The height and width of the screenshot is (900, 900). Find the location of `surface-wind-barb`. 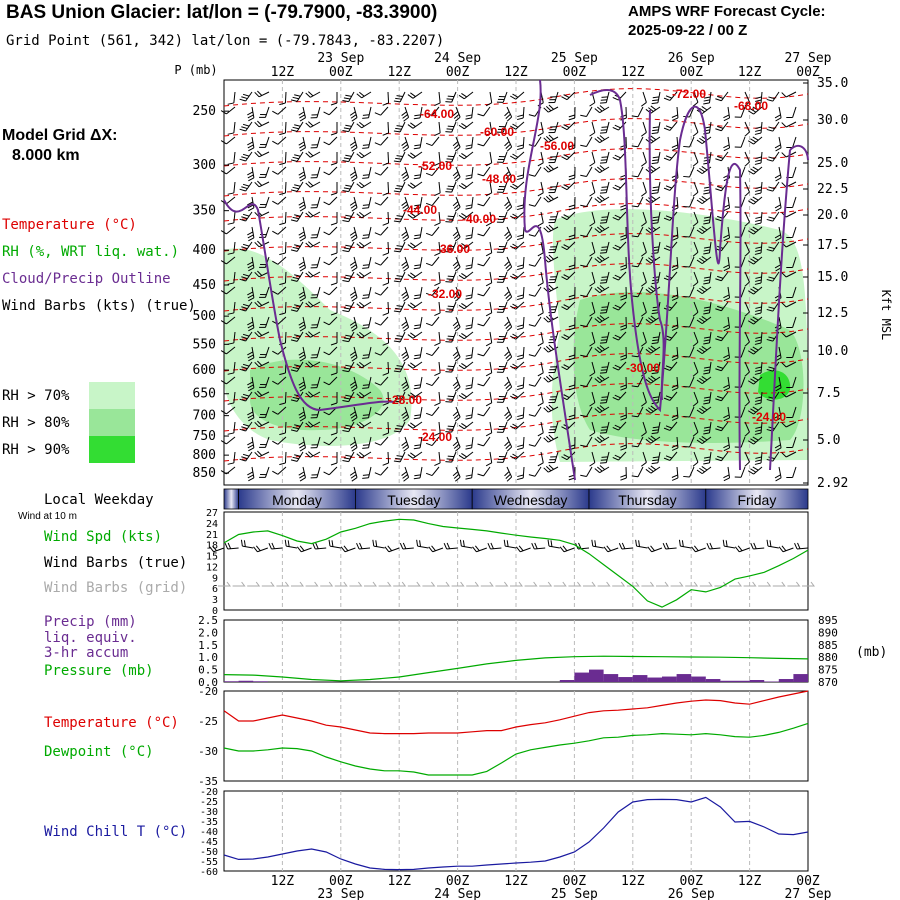

surface-wind-barb is located at coordinates (348, 549).